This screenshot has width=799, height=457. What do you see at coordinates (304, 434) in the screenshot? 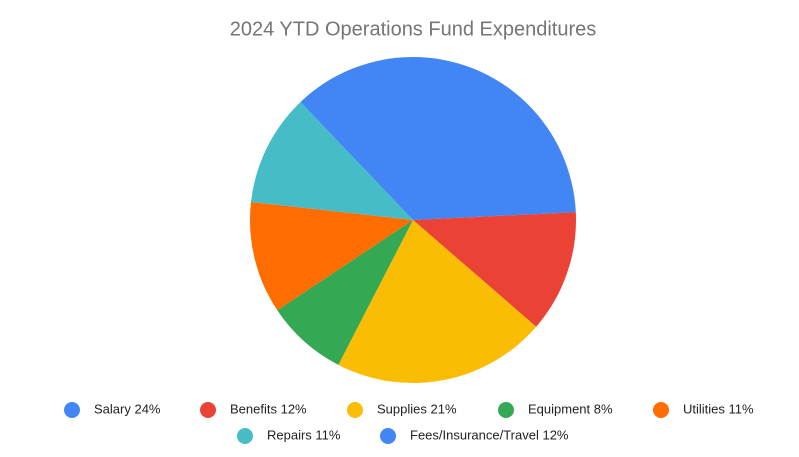
I see `legend-label: Repairs 11%` at bounding box center [304, 434].